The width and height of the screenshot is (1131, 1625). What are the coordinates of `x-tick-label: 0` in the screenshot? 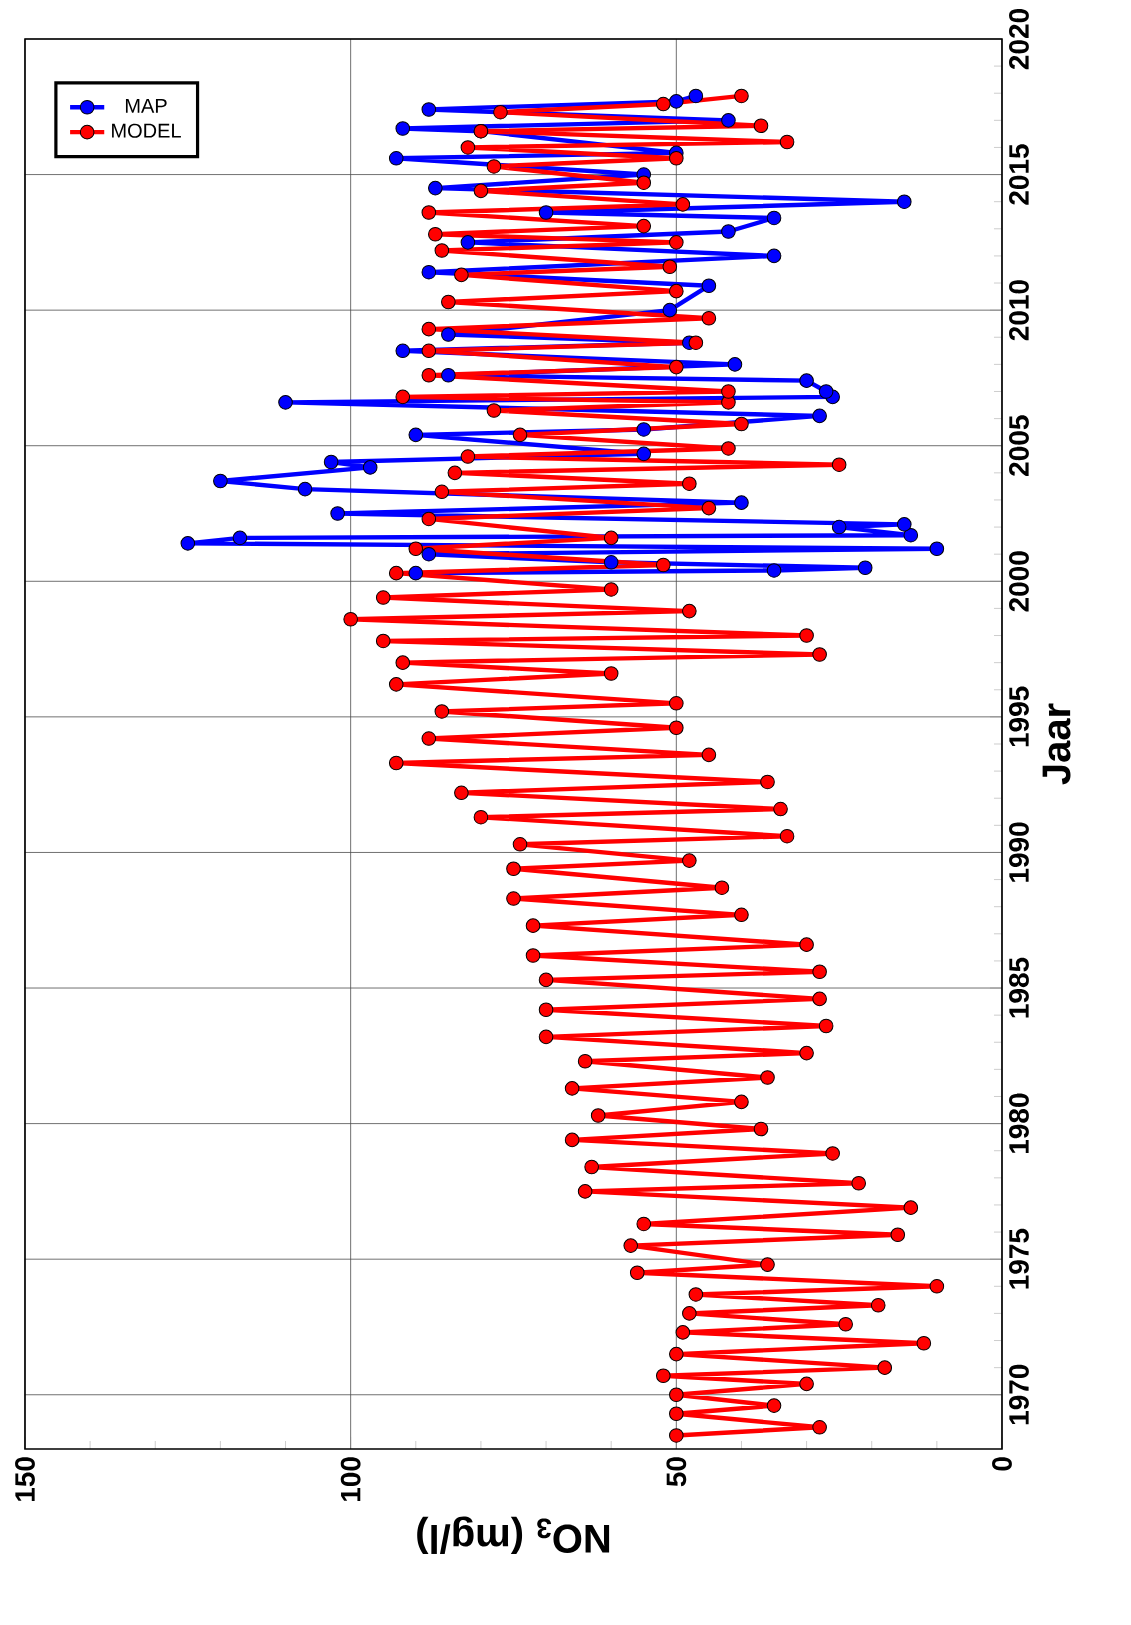 It's located at (1002, 1464).